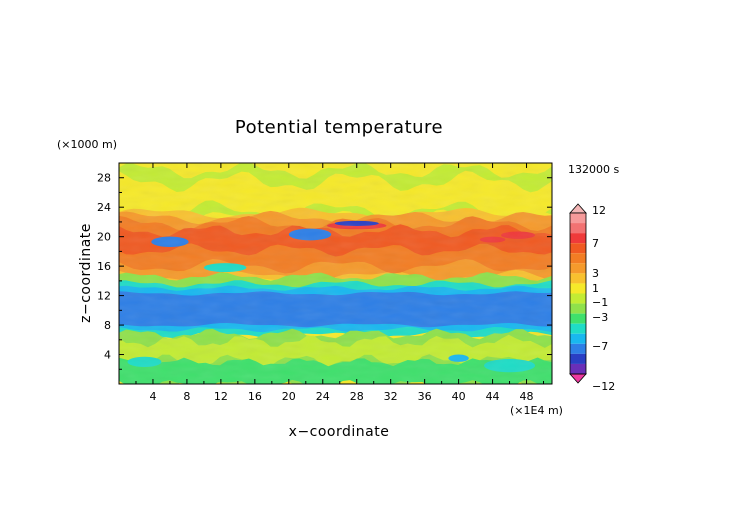 Image resolution: width=752 pixels, height=532 pixels. I want to click on colorbar-label: 12, so click(599, 210).